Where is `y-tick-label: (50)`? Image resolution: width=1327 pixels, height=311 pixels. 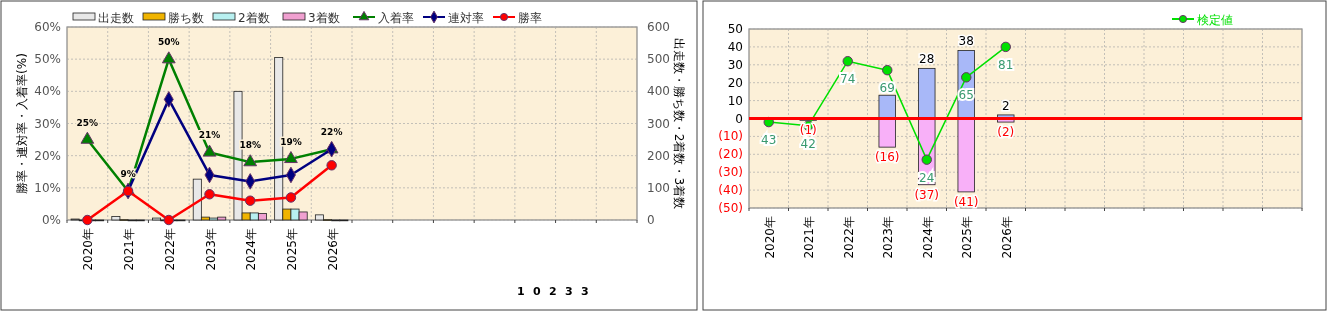
y-tick-label: (50) is located at coordinates (730, 208).